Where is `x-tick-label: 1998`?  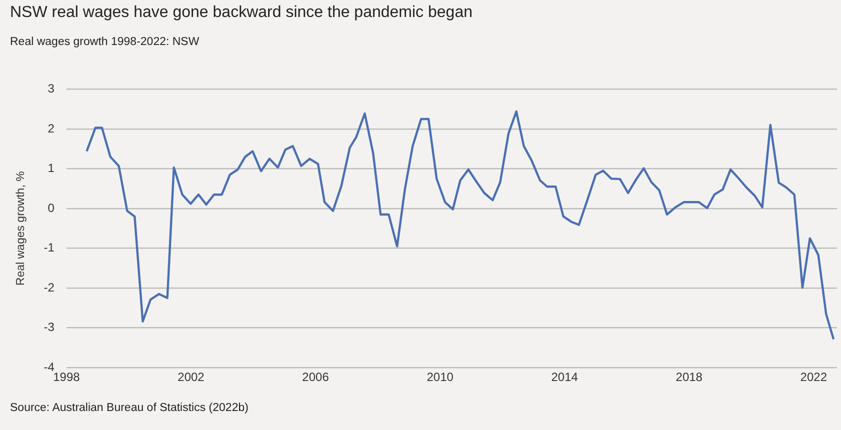 x-tick-label: 1998 is located at coordinates (66, 377).